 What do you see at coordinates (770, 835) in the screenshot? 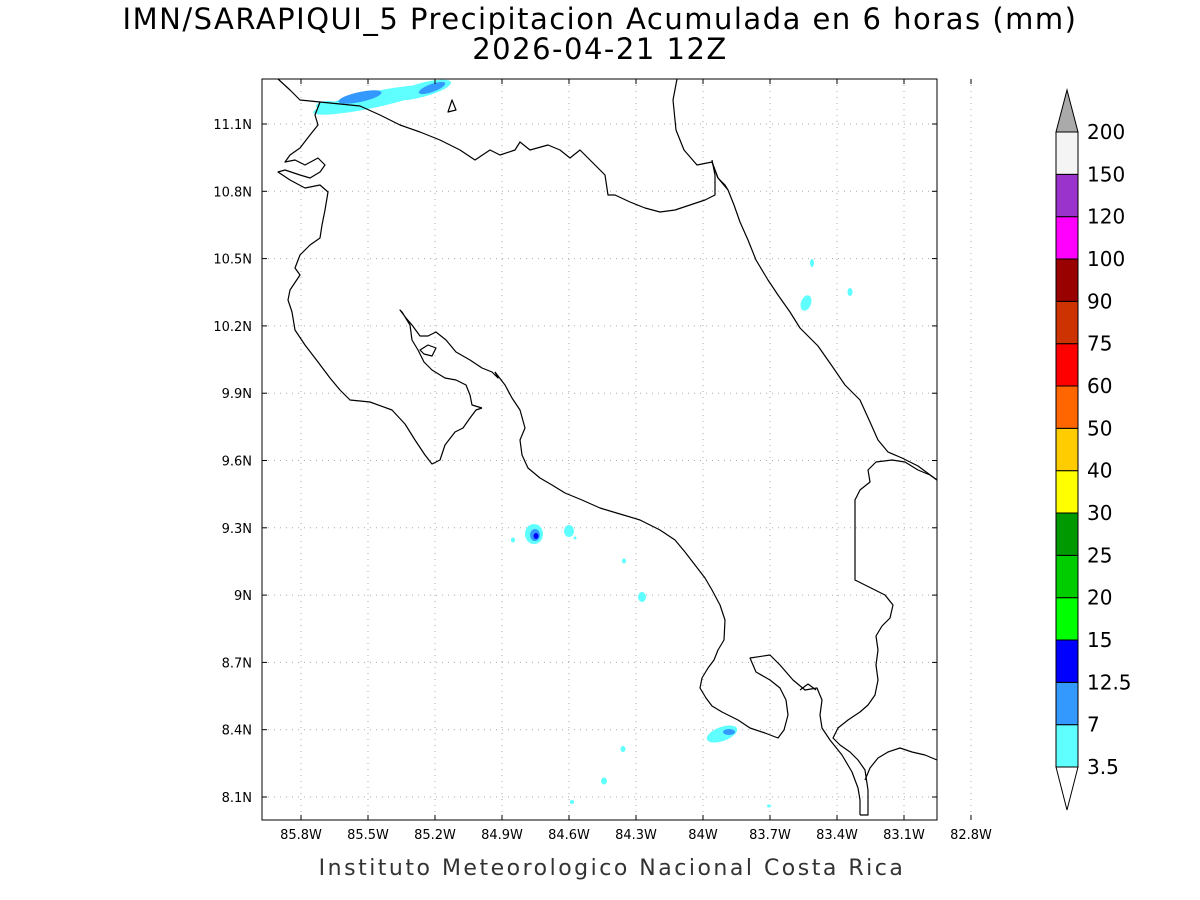
I see `x-tick-label: 83.7W` at bounding box center [770, 835].